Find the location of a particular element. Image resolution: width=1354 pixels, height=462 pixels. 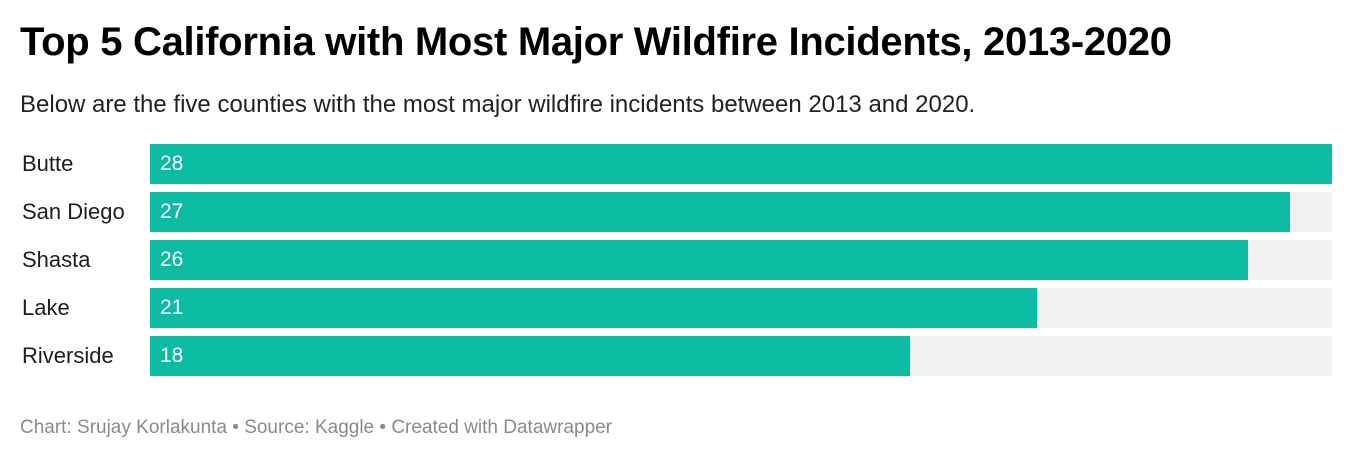

bar-value-label: 27 is located at coordinates (172, 211).